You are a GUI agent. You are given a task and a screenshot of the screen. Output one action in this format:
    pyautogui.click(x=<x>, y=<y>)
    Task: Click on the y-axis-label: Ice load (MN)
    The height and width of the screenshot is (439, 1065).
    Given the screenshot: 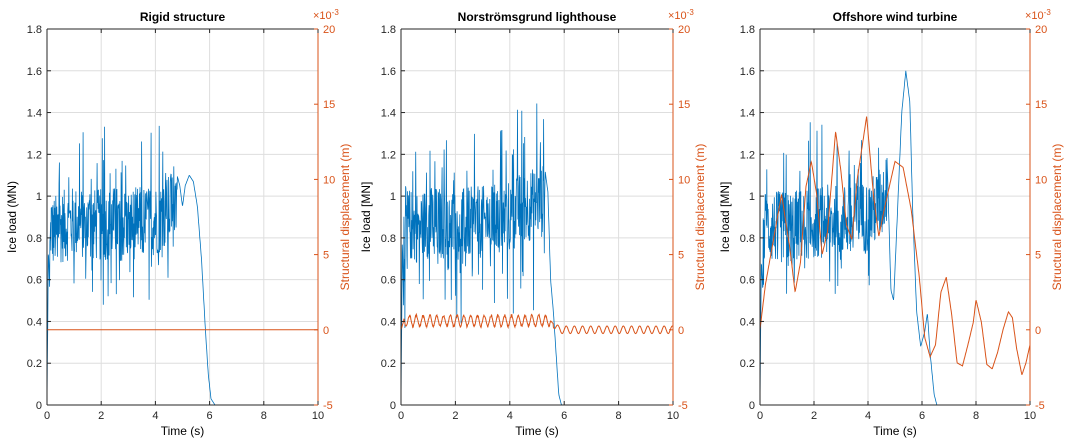 What is the action you would take?
    pyautogui.click(x=12, y=217)
    